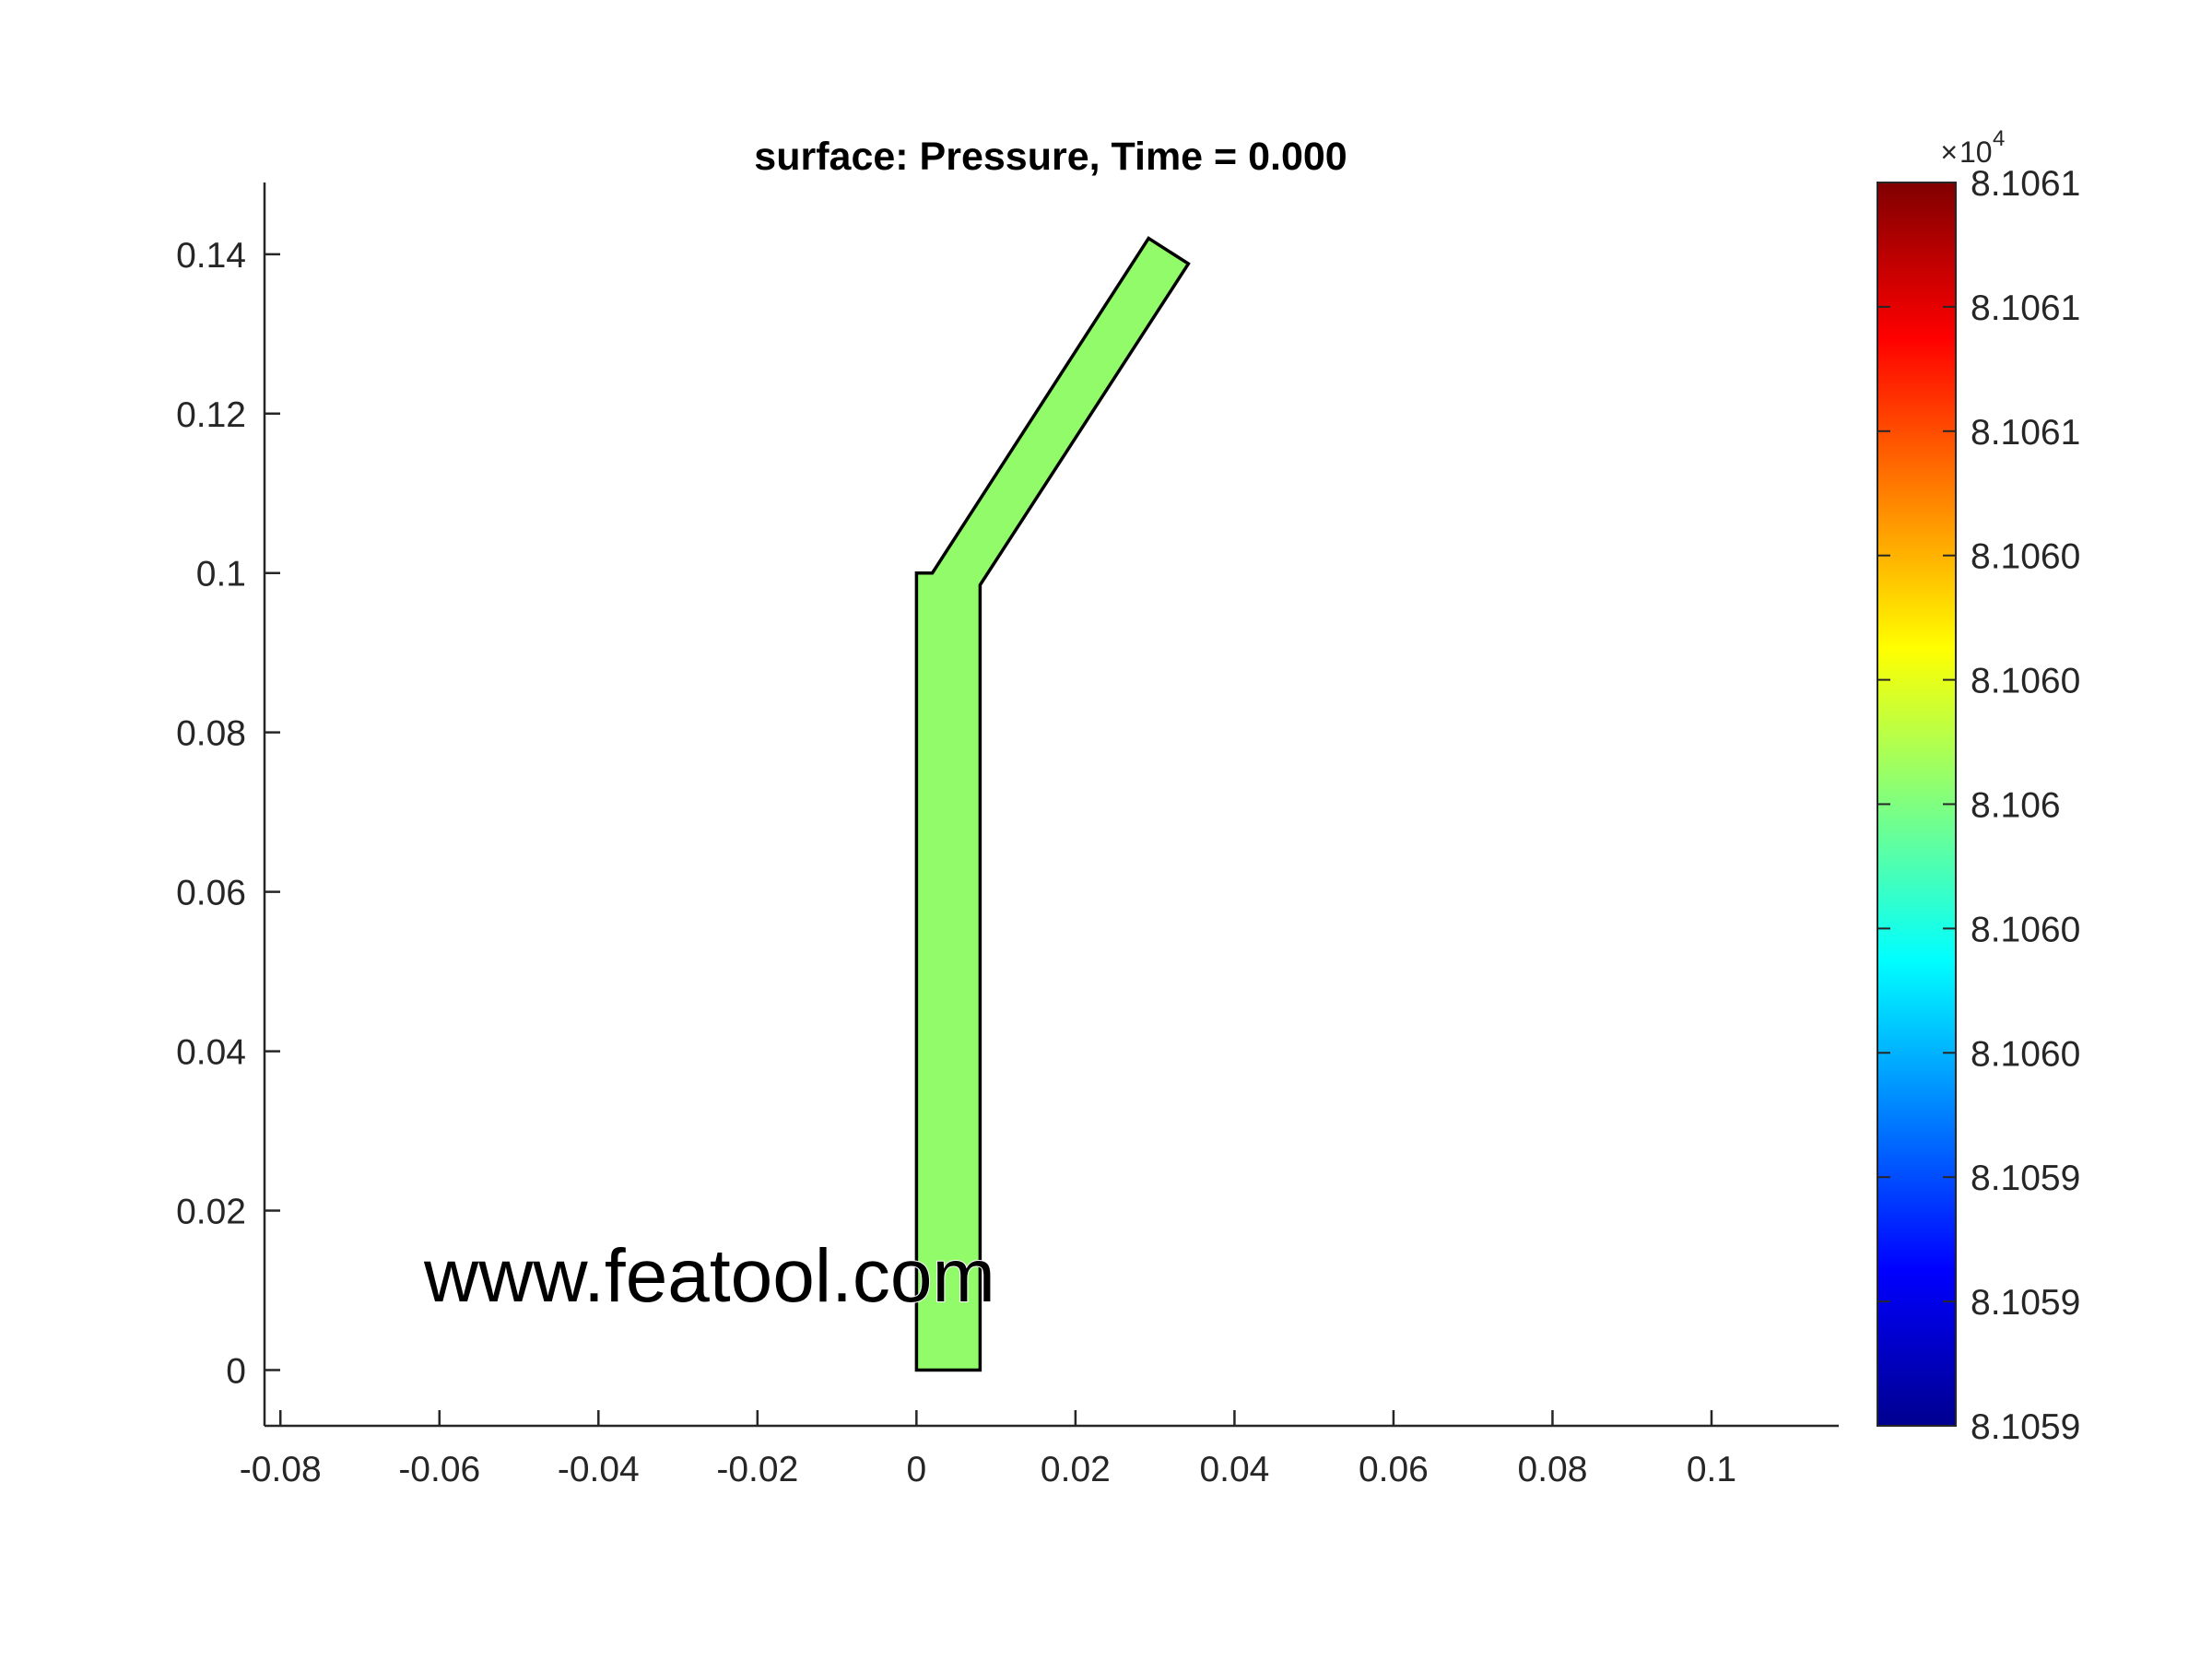 The width and height of the screenshot is (2212, 1659). What do you see at coordinates (1076, 1469) in the screenshot?
I see `x-tick-label: 0.02` at bounding box center [1076, 1469].